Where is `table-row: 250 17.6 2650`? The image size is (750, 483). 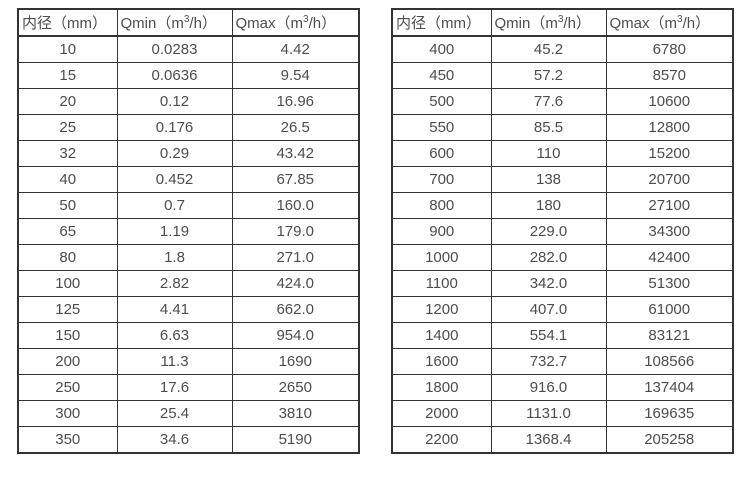
table-row: 250 17.6 2650 is located at coordinates (188, 387).